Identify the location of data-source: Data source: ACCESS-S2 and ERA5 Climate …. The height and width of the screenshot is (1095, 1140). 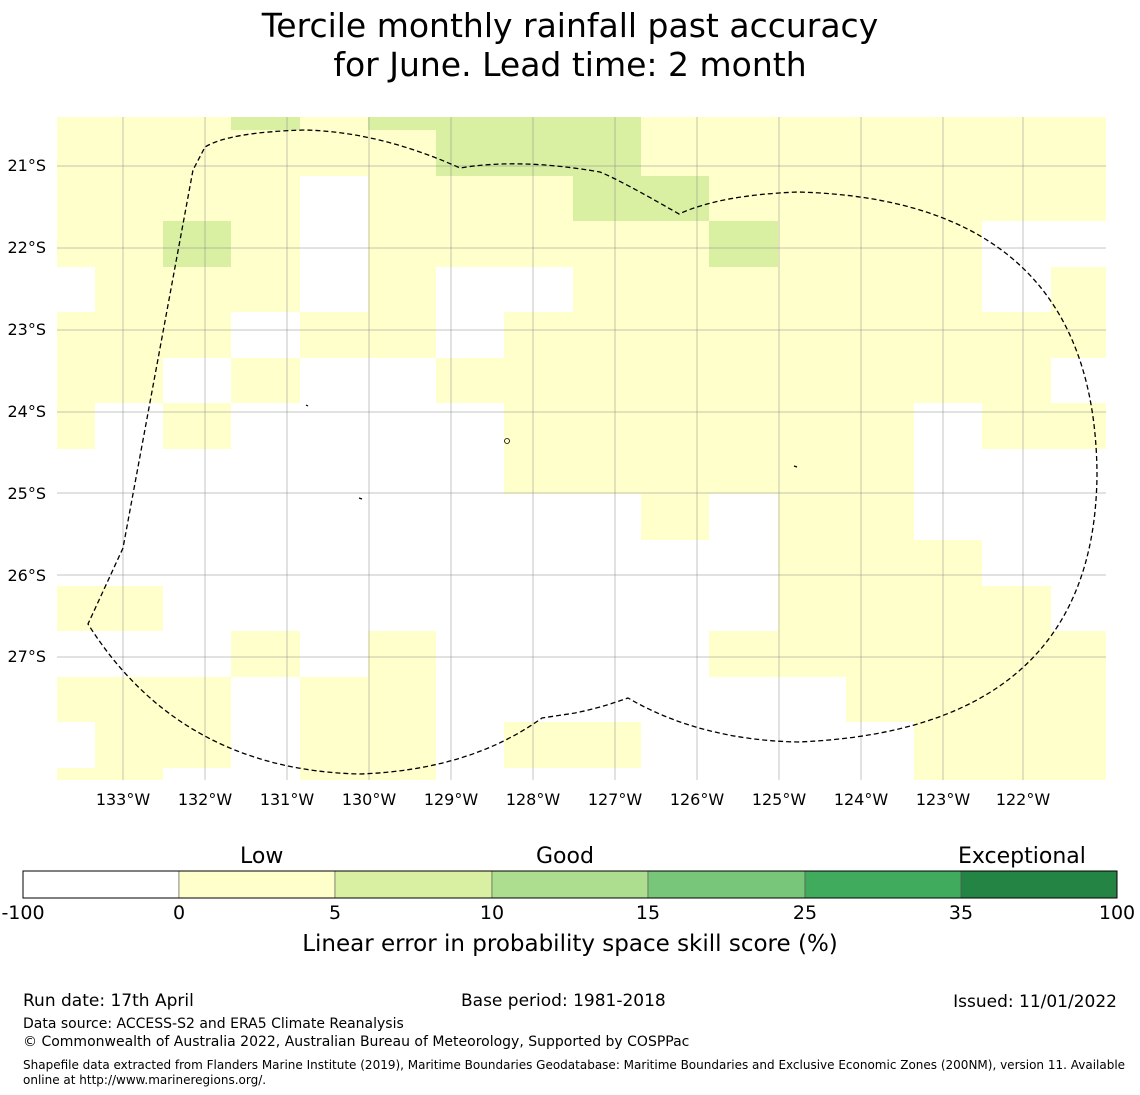
(213, 1024).